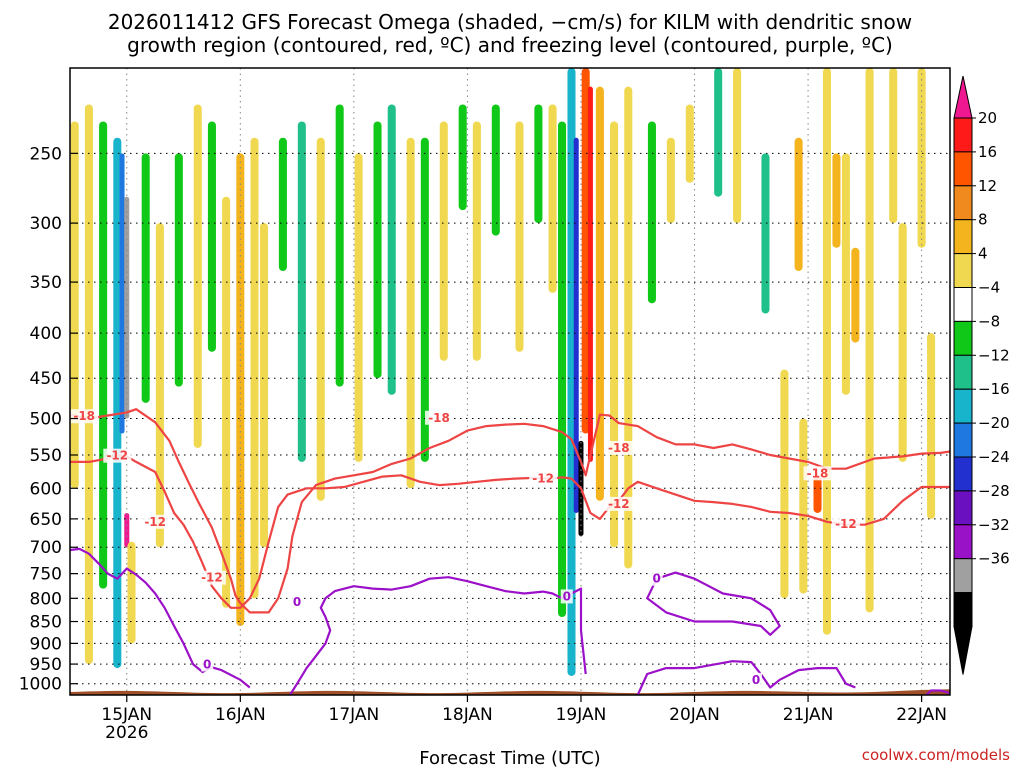  I want to click on contour-label-zero-loop-right-0: 0, so click(656, 579).